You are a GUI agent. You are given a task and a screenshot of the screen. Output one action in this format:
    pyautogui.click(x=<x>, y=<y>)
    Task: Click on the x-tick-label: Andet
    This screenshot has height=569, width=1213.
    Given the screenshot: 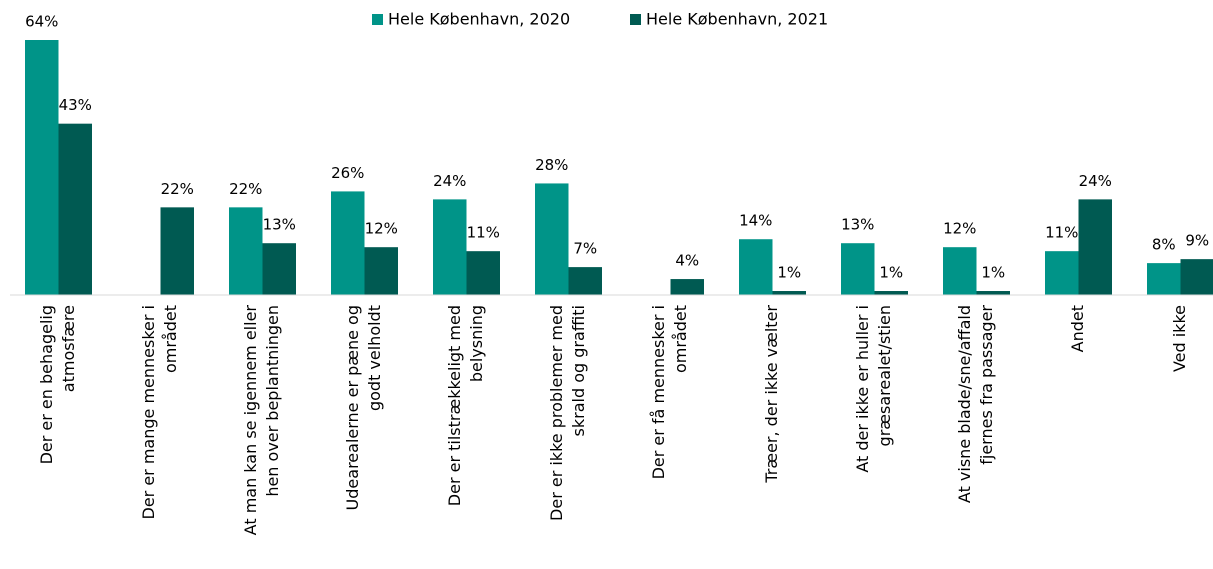 What is the action you would take?
    pyautogui.click(x=1077, y=328)
    